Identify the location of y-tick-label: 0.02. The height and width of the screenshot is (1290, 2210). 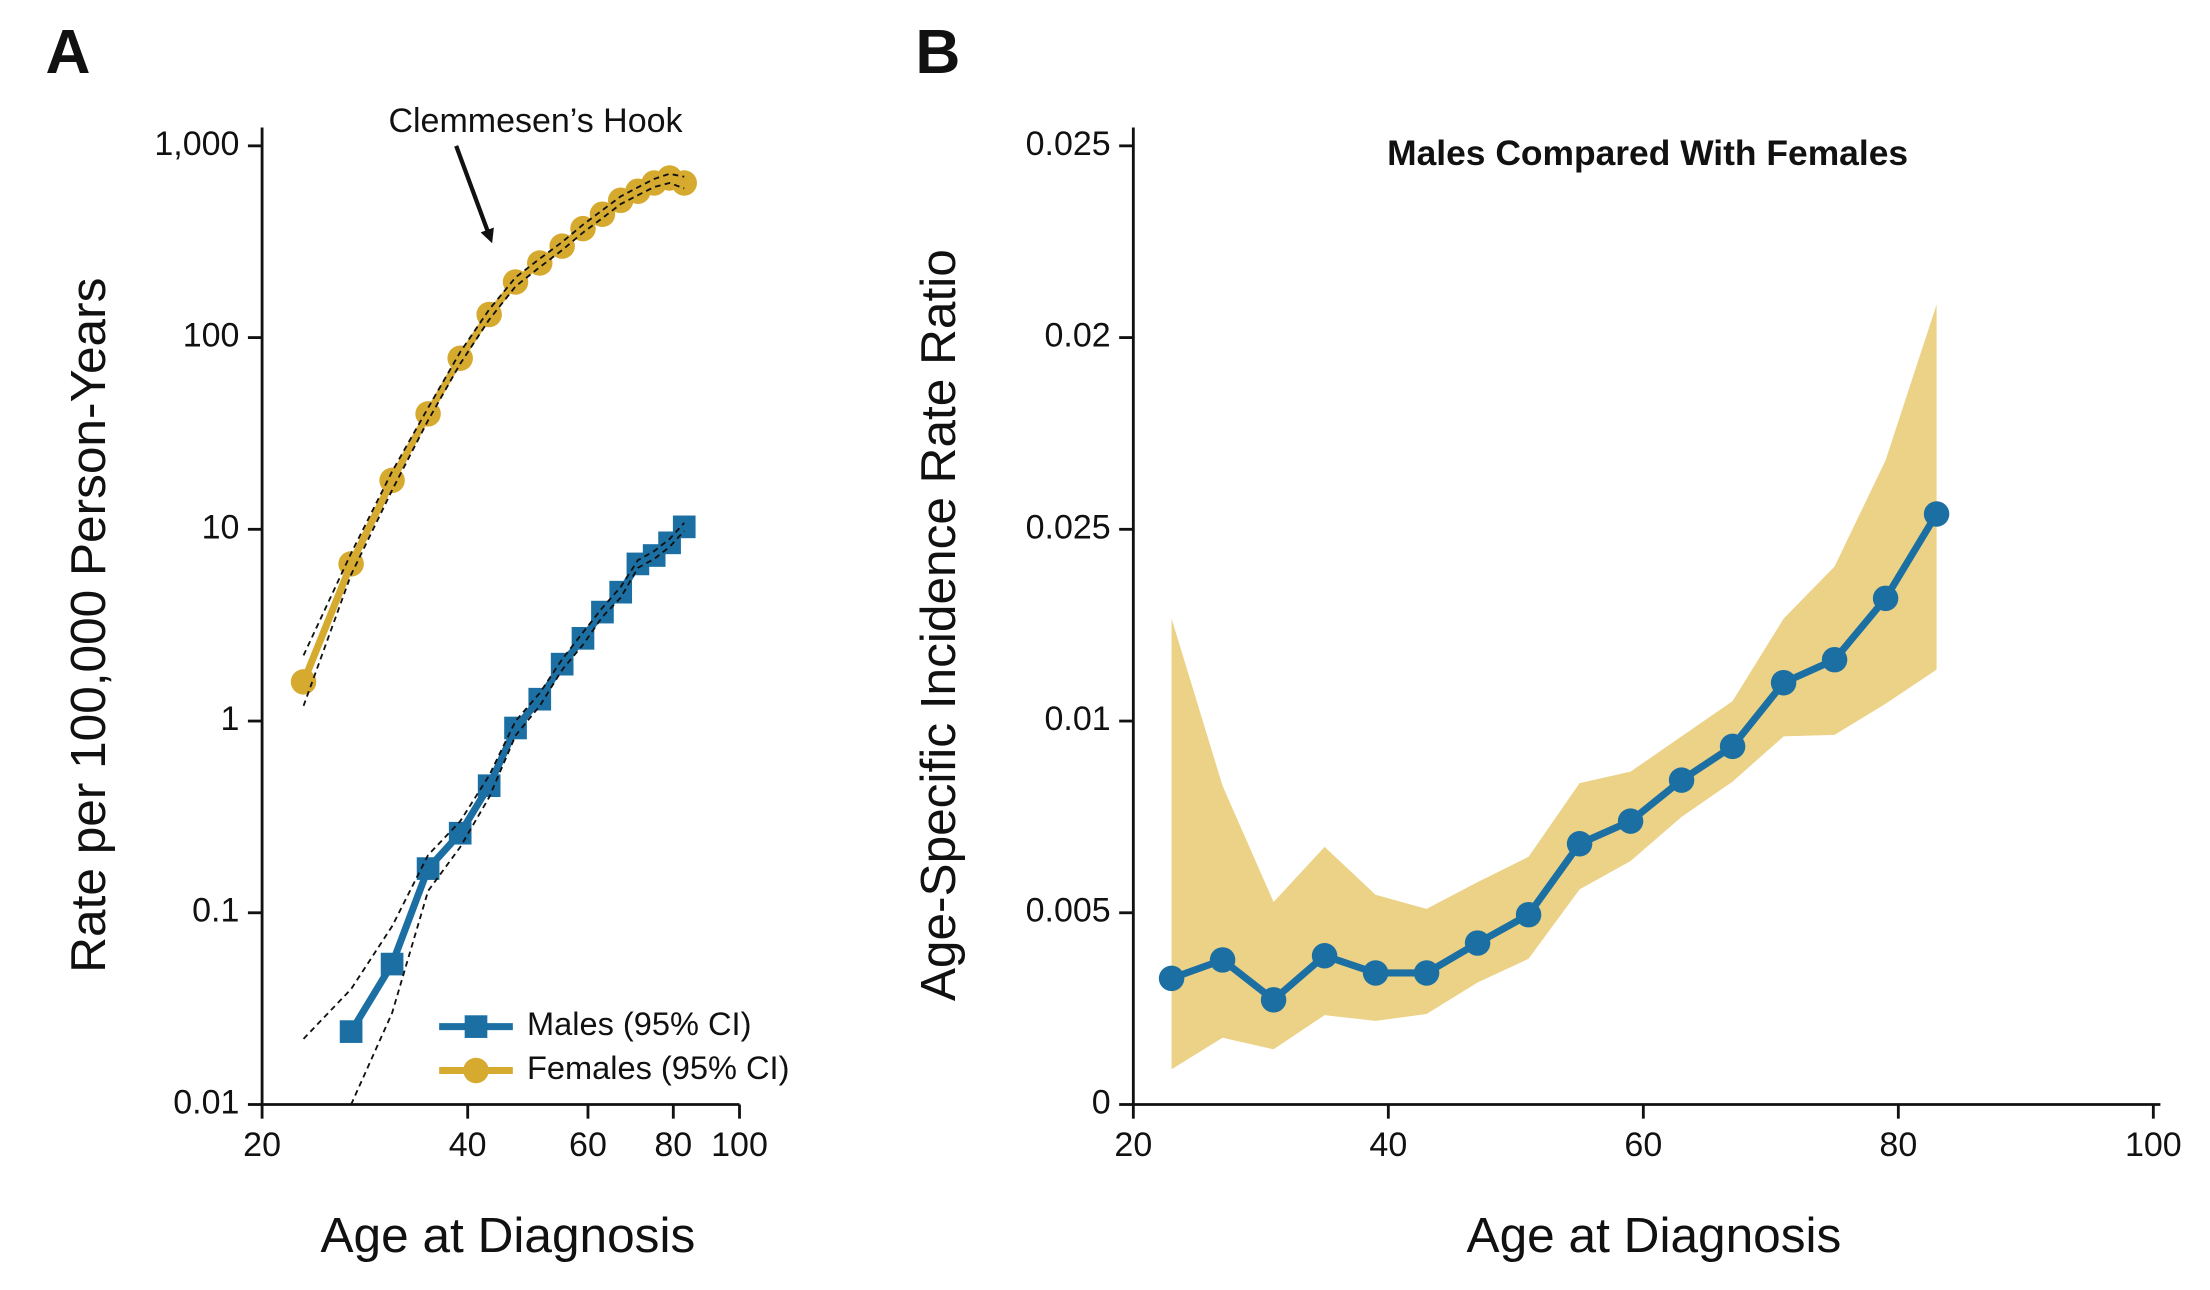
(1077, 336).